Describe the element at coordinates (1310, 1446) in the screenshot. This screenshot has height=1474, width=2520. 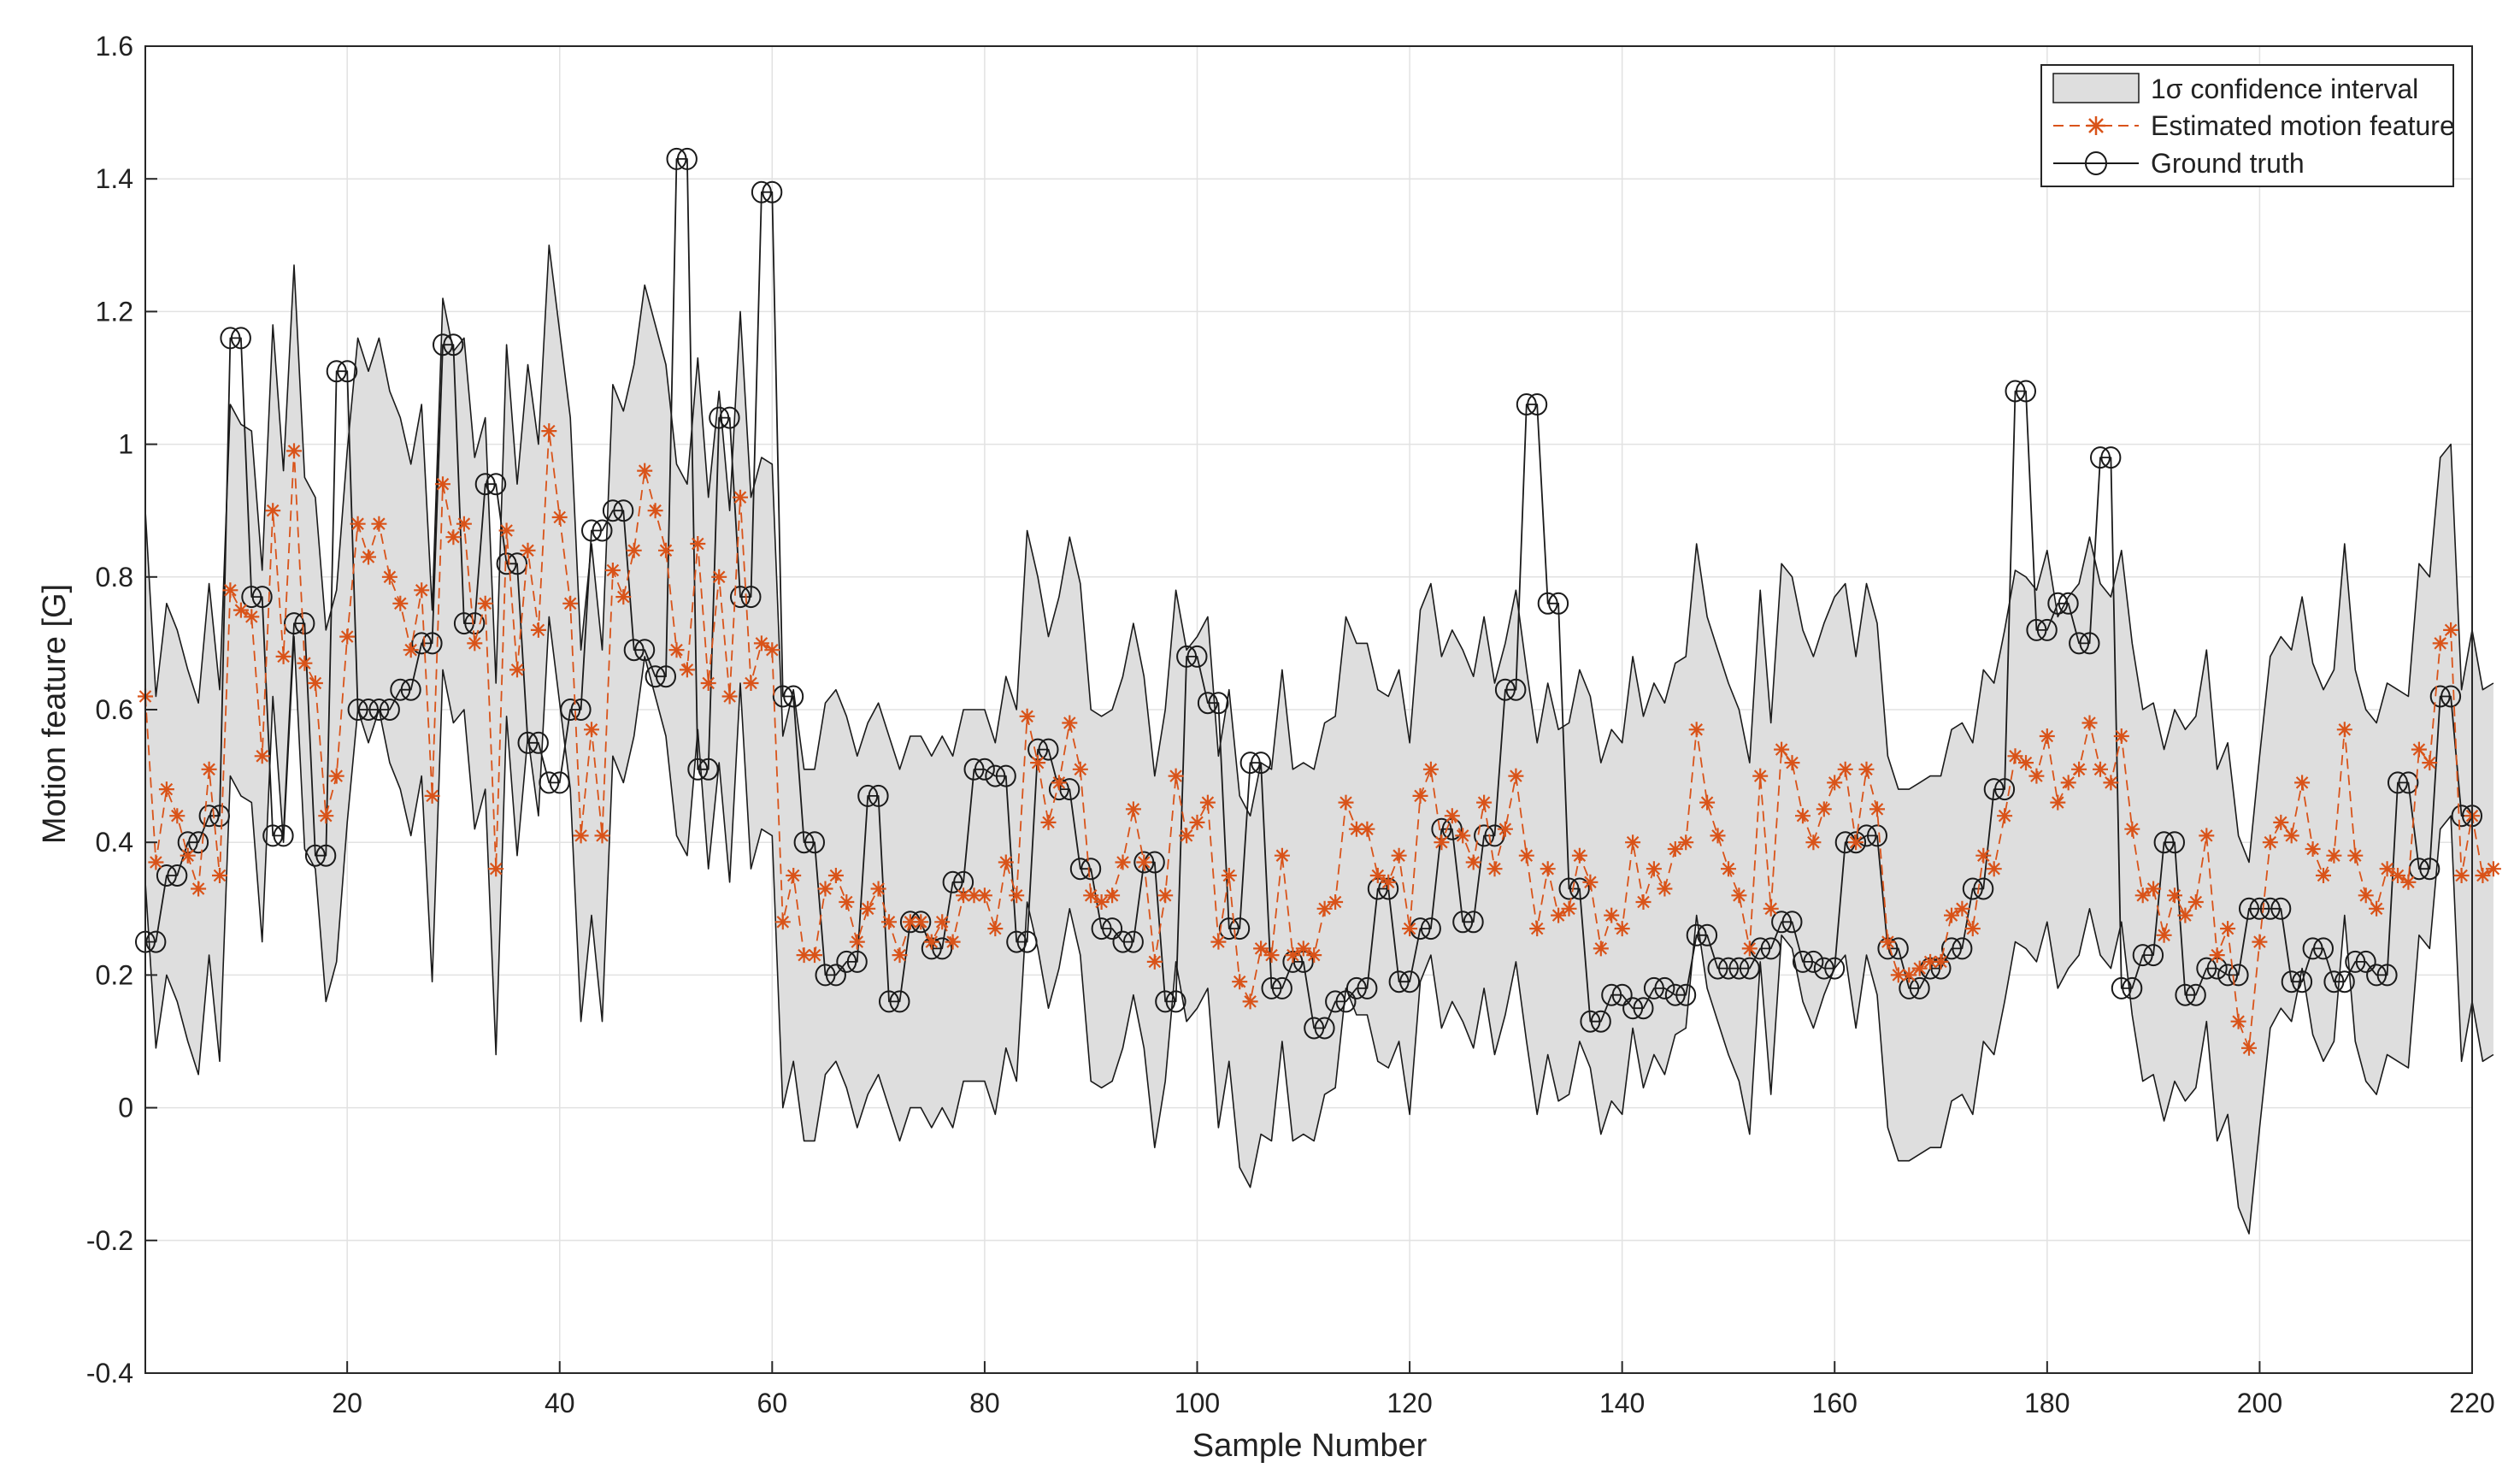
I see `x-axis-label: Sample Number` at that location.